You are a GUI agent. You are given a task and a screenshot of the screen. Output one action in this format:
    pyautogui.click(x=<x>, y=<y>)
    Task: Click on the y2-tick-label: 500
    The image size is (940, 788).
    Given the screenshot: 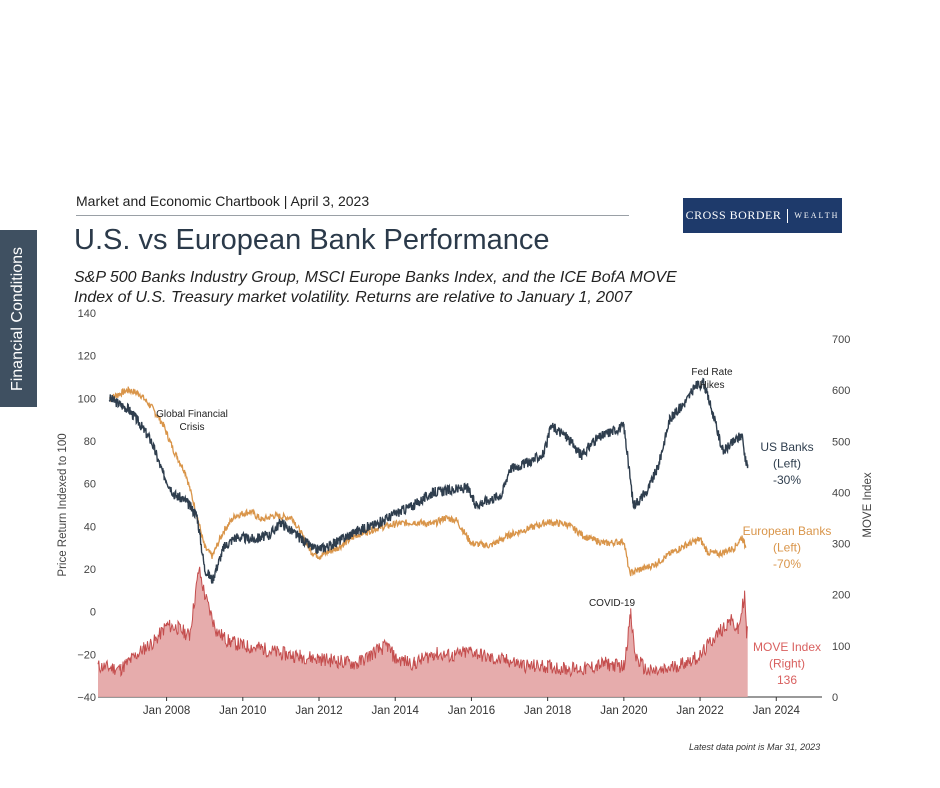 What is the action you would take?
    pyautogui.click(x=841, y=442)
    